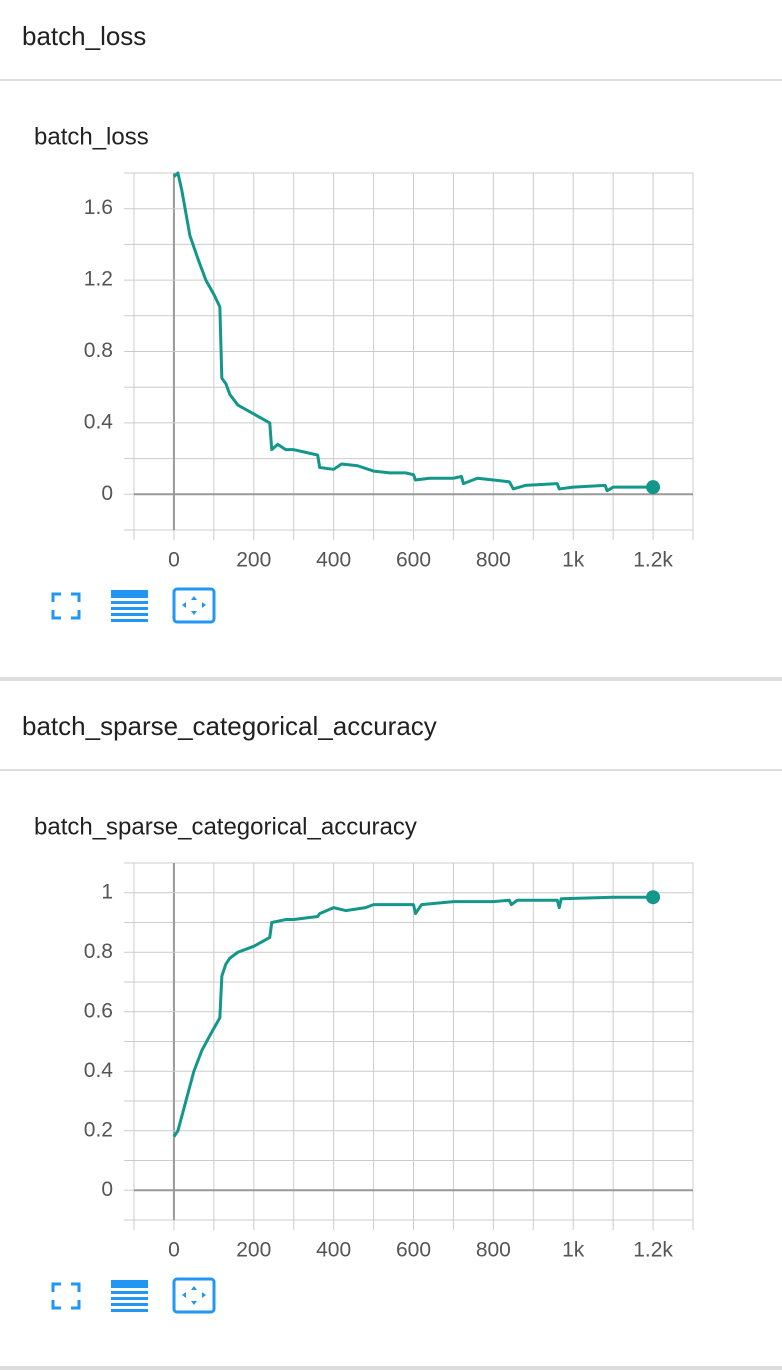 This screenshot has height=1370, width=782. Describe the element at coordinates (91, 136) in the screenshot. I see `chart-title: batch_loss` at that location.